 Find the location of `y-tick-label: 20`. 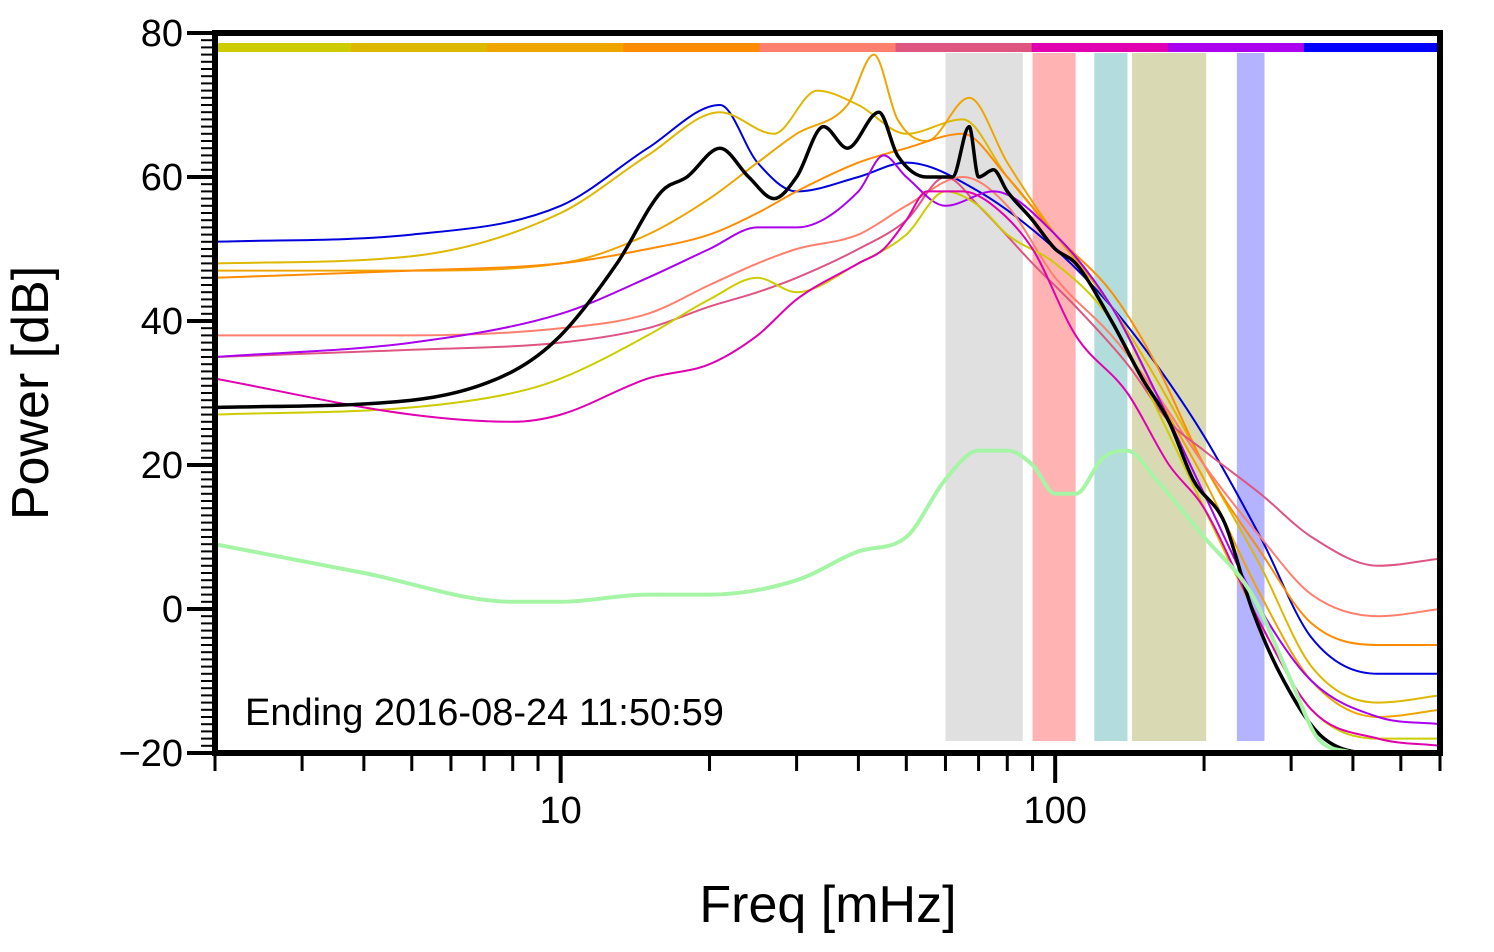

y-tick-label: 20 is located at coordinates (162, 466).